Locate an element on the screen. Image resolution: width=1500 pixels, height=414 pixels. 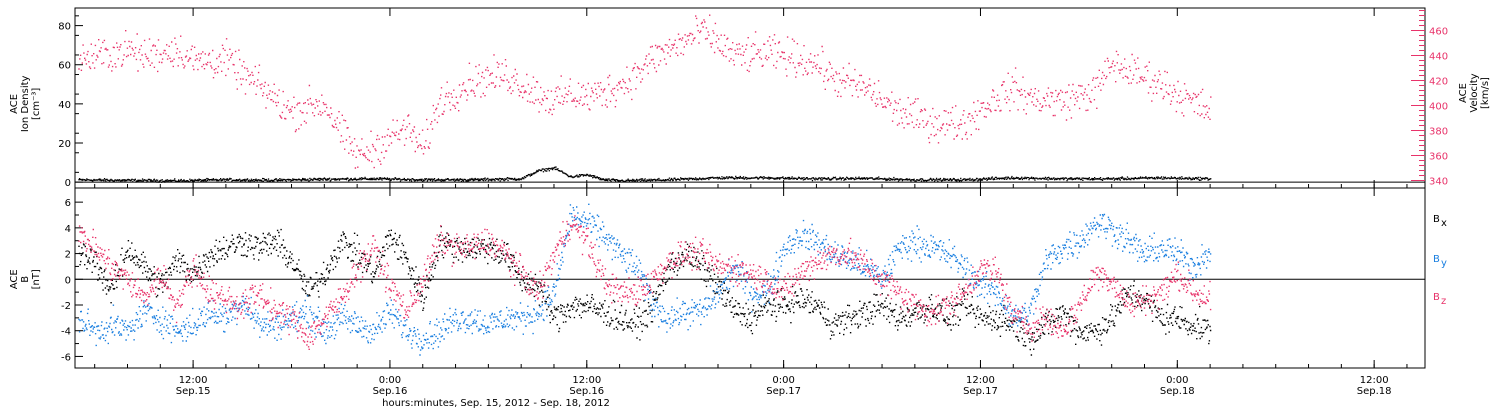
field-tick-label: -6 is located at coordinates (66, 357).